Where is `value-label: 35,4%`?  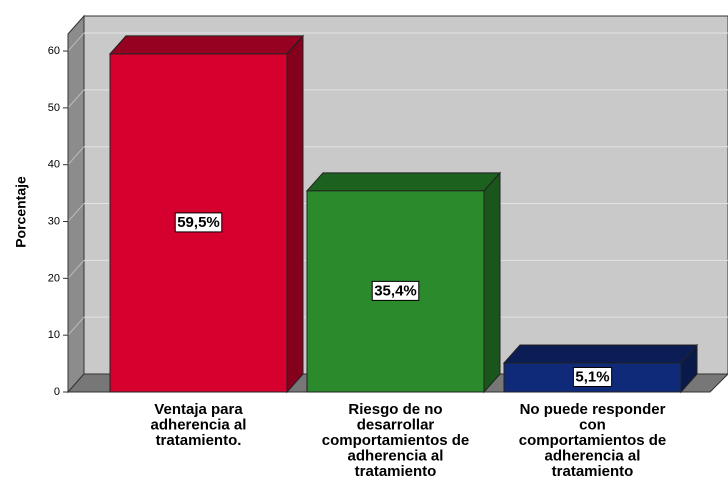
value-label: 35,4% is located at coordinates (395, 290).